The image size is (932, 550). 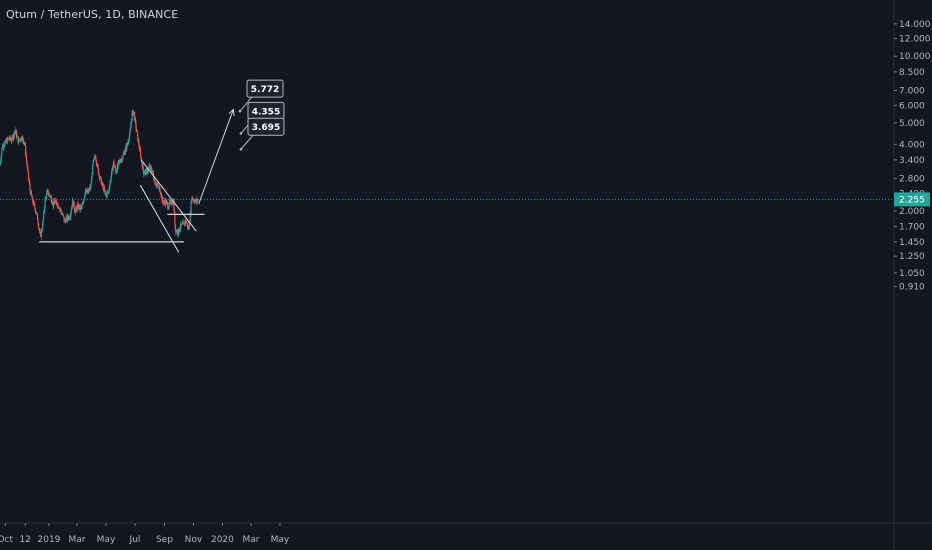 I want to click on y-tick-label: 4.000, so click(x=912, y=145).